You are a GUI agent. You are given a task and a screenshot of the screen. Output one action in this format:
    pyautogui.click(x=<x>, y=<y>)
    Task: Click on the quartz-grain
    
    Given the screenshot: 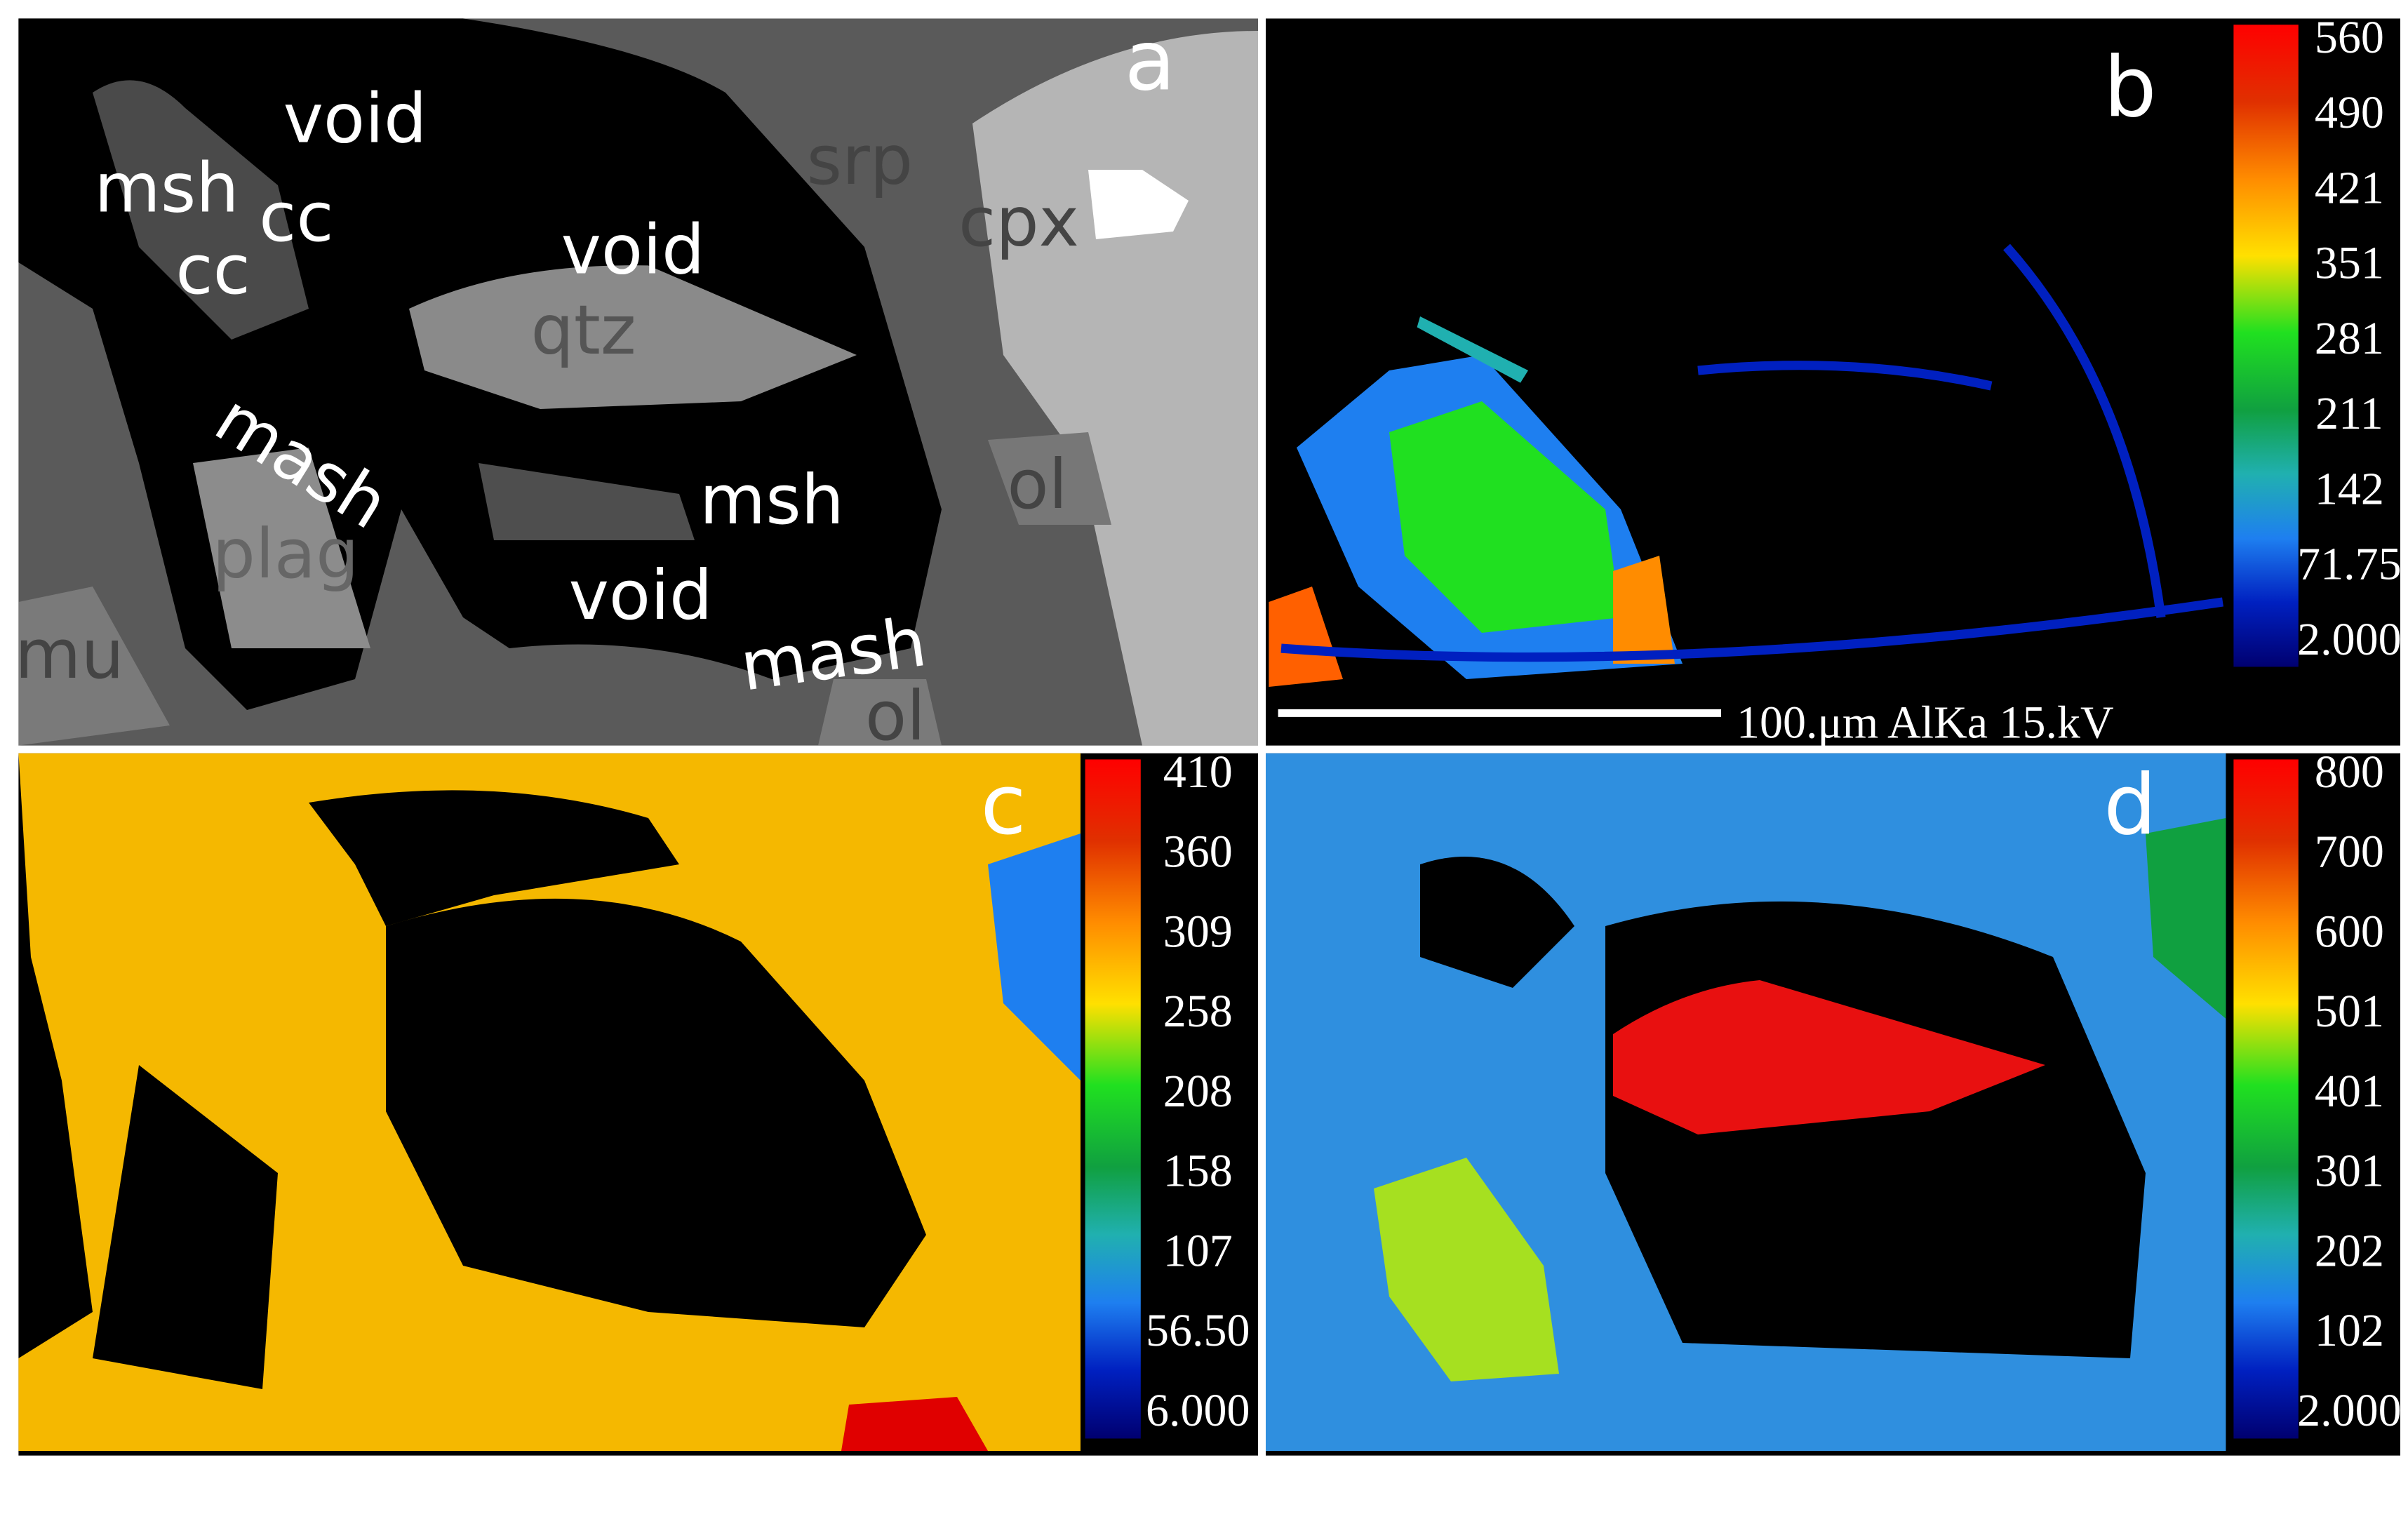 What is the action you would take?
    pyautogui.click(x=633, y=337)
    